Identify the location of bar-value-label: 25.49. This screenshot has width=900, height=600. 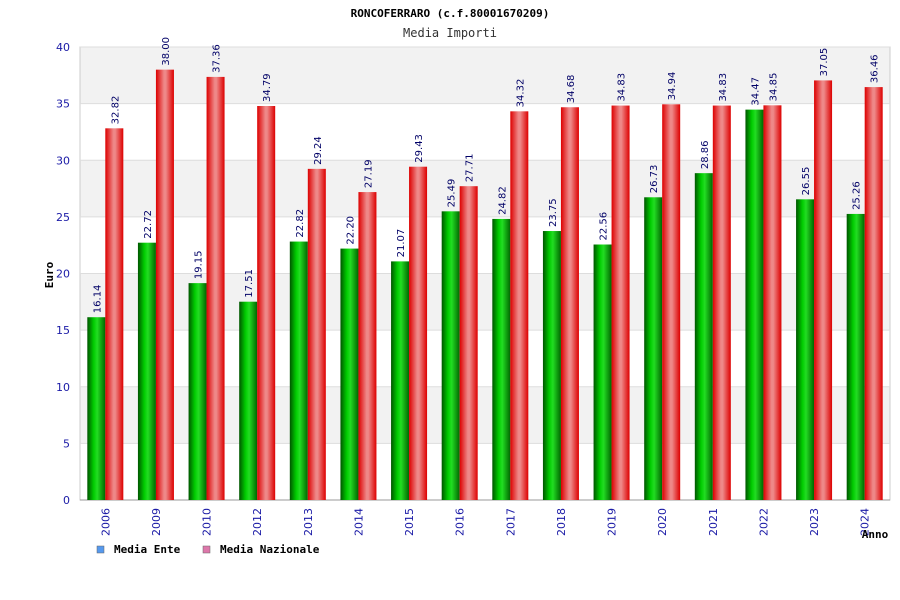
(452, 193).